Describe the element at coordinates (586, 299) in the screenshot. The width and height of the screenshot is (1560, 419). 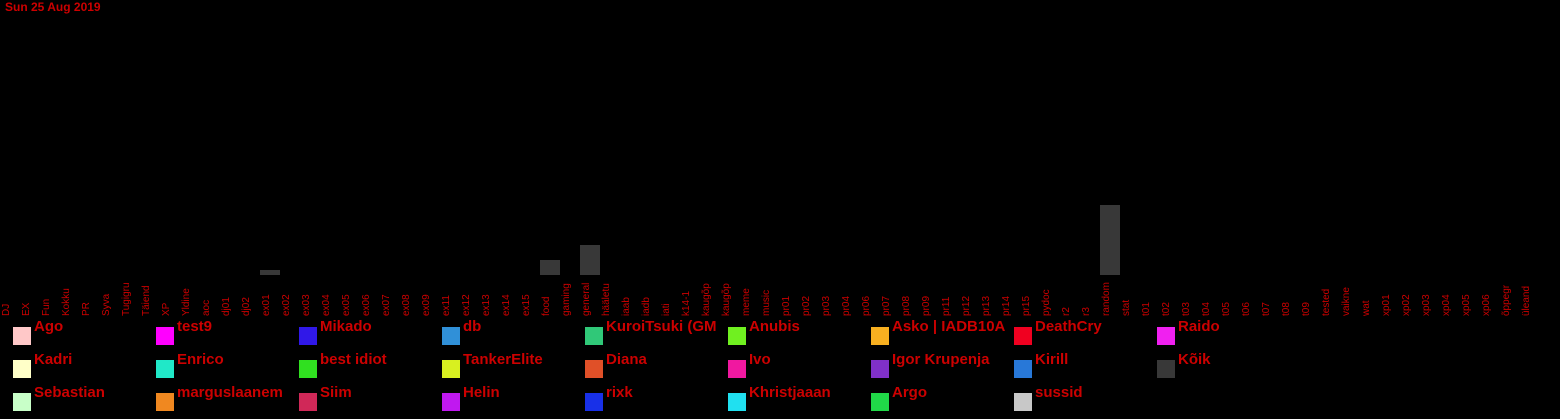
I see `x-tick-label: general` at that location.